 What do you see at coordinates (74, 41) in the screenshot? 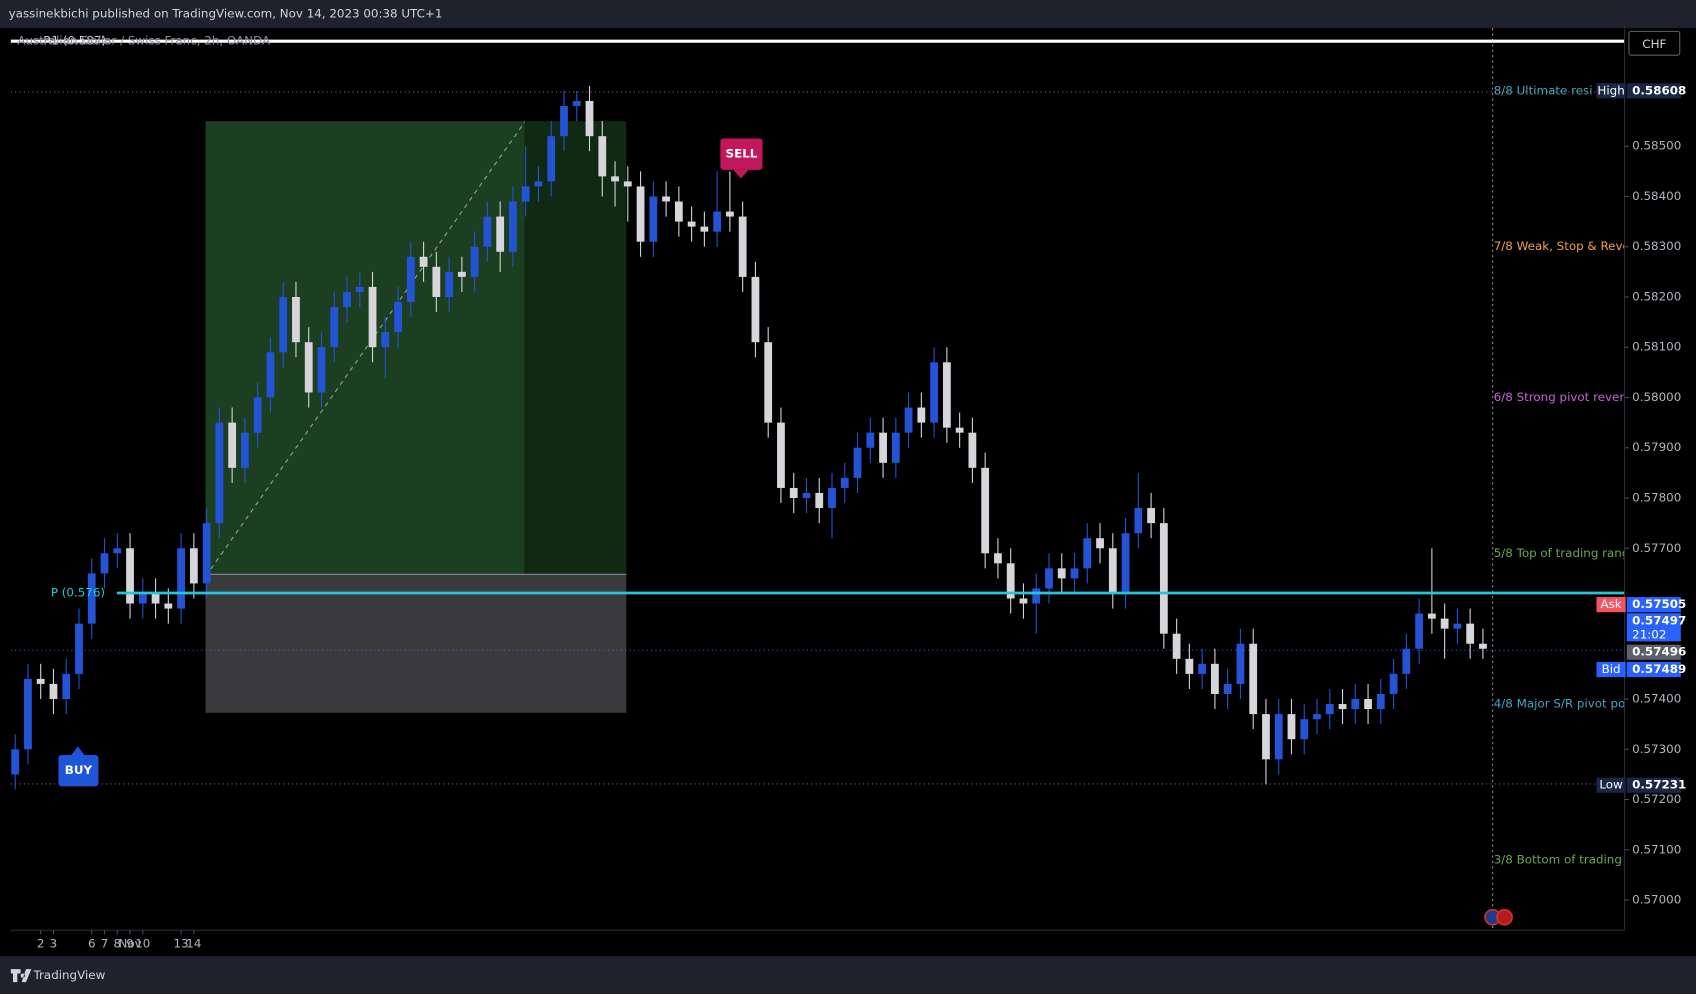
I see `level-label: R1 (0.587)` at bounding box center [74, 41].